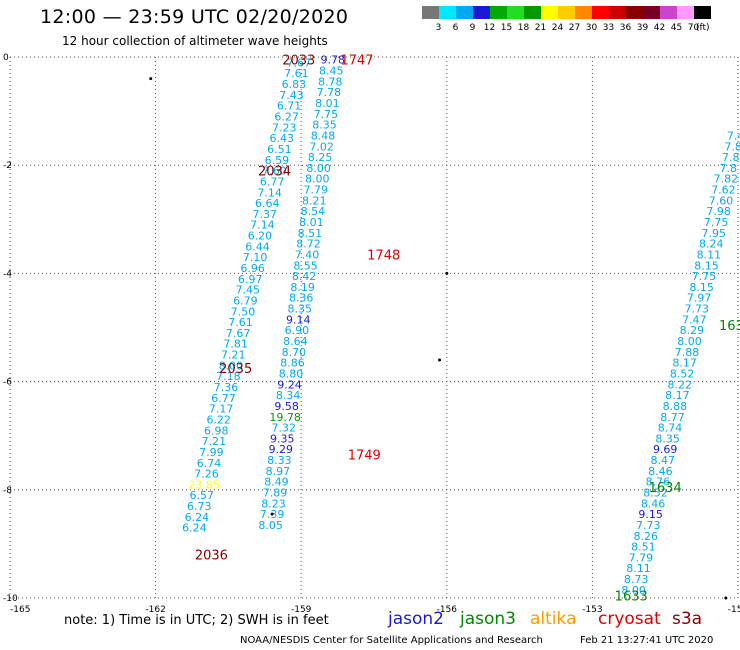 This screenshot has height=650, width=740. Describe the element at coordinates (7, 166) in the screenshot. I see `y-tick-label: -2` at that location.